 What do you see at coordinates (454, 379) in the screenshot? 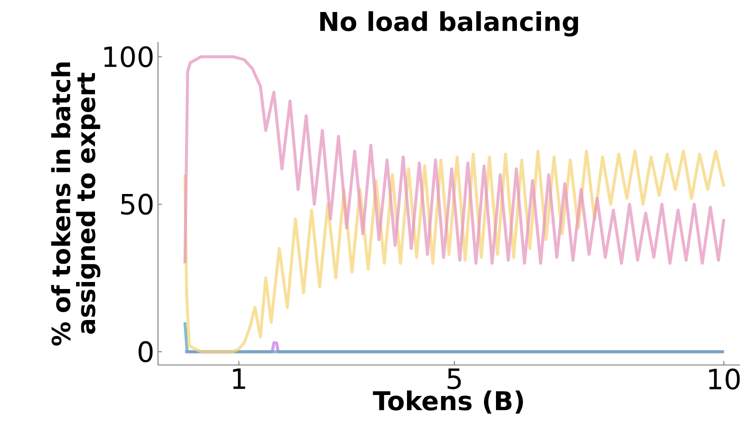
I see `x-tick-label: 5` at bounding box center [454, 379].